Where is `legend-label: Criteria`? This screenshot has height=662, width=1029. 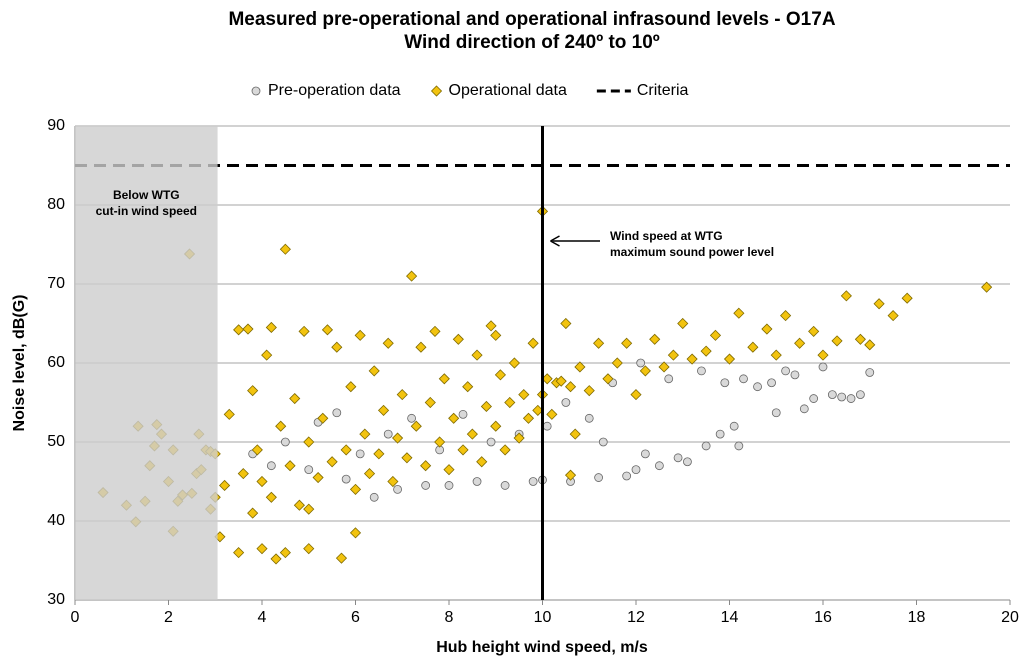
legend-label: Criteria is located at coordinates (663, 90).